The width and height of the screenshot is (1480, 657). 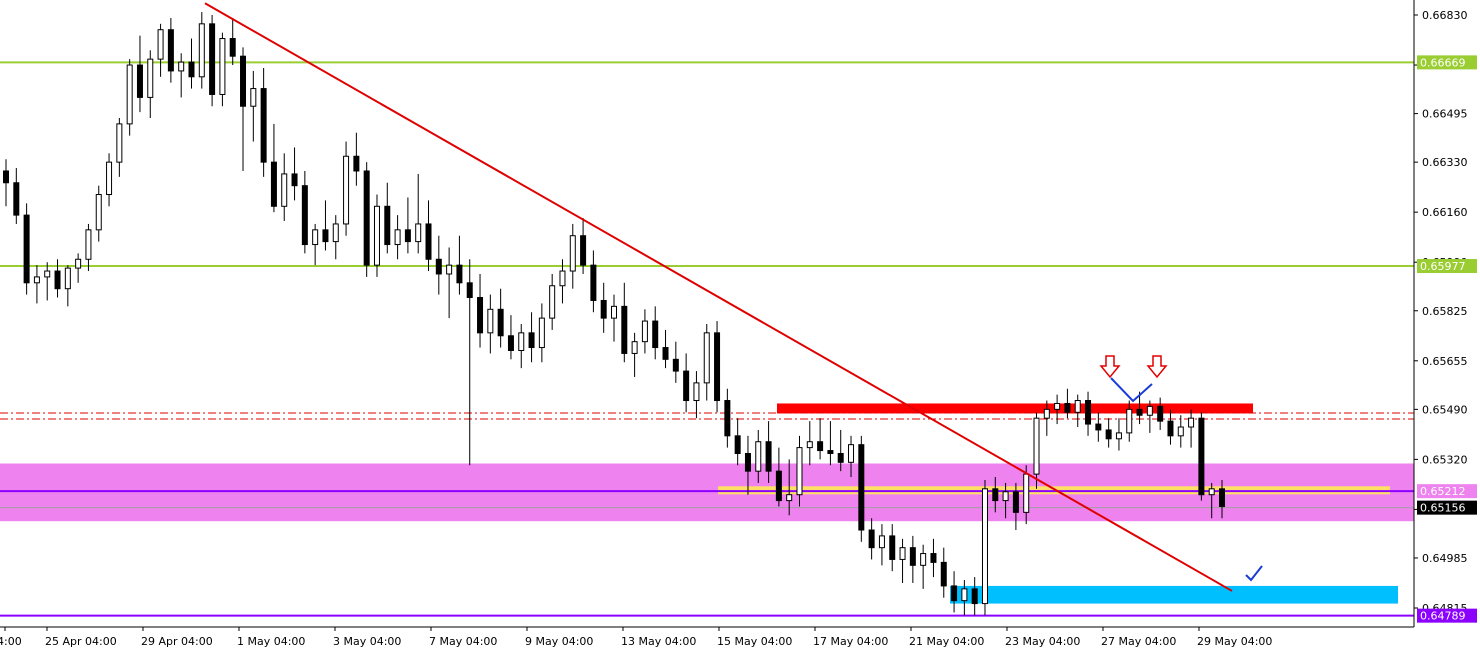 I want to click on x-tick-label: 29 Apr 04:00, so click(x=177, y=641).